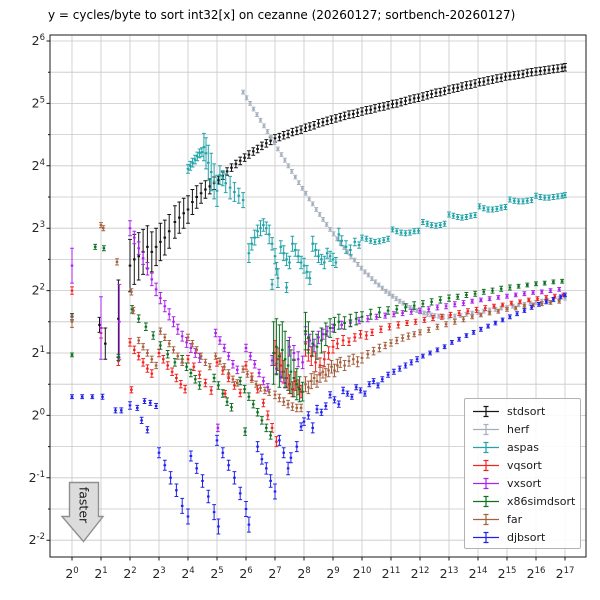 The width and height of the screenshot is (600, 600). I want to click on faster-label: faster, so click(84, 505).